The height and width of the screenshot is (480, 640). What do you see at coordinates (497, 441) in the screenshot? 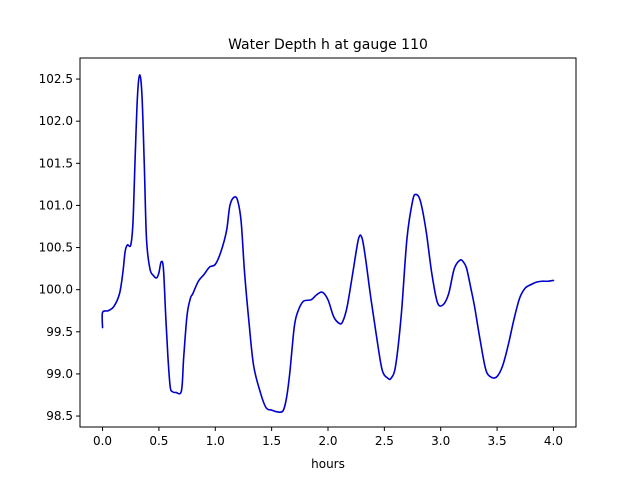
I see `x-tick-label: 3.5` at bounding box center [497, 441].